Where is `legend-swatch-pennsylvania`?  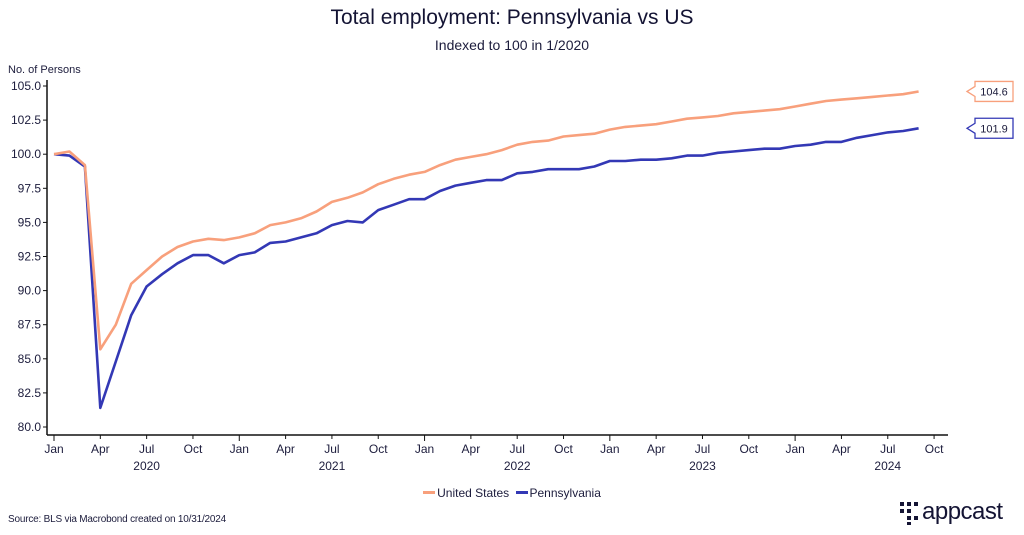 legend-swatch-pennsylvania is located at coordinates (521, 492).